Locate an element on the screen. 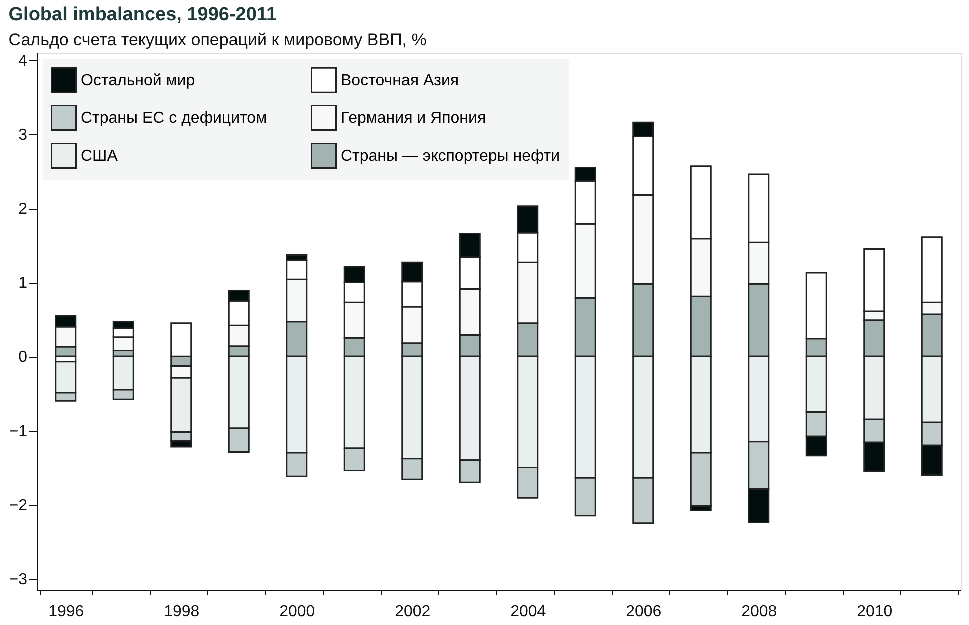 This screenshot has width=969, height=625. y-tick-label: 4 is located at coordinates (23, 61).